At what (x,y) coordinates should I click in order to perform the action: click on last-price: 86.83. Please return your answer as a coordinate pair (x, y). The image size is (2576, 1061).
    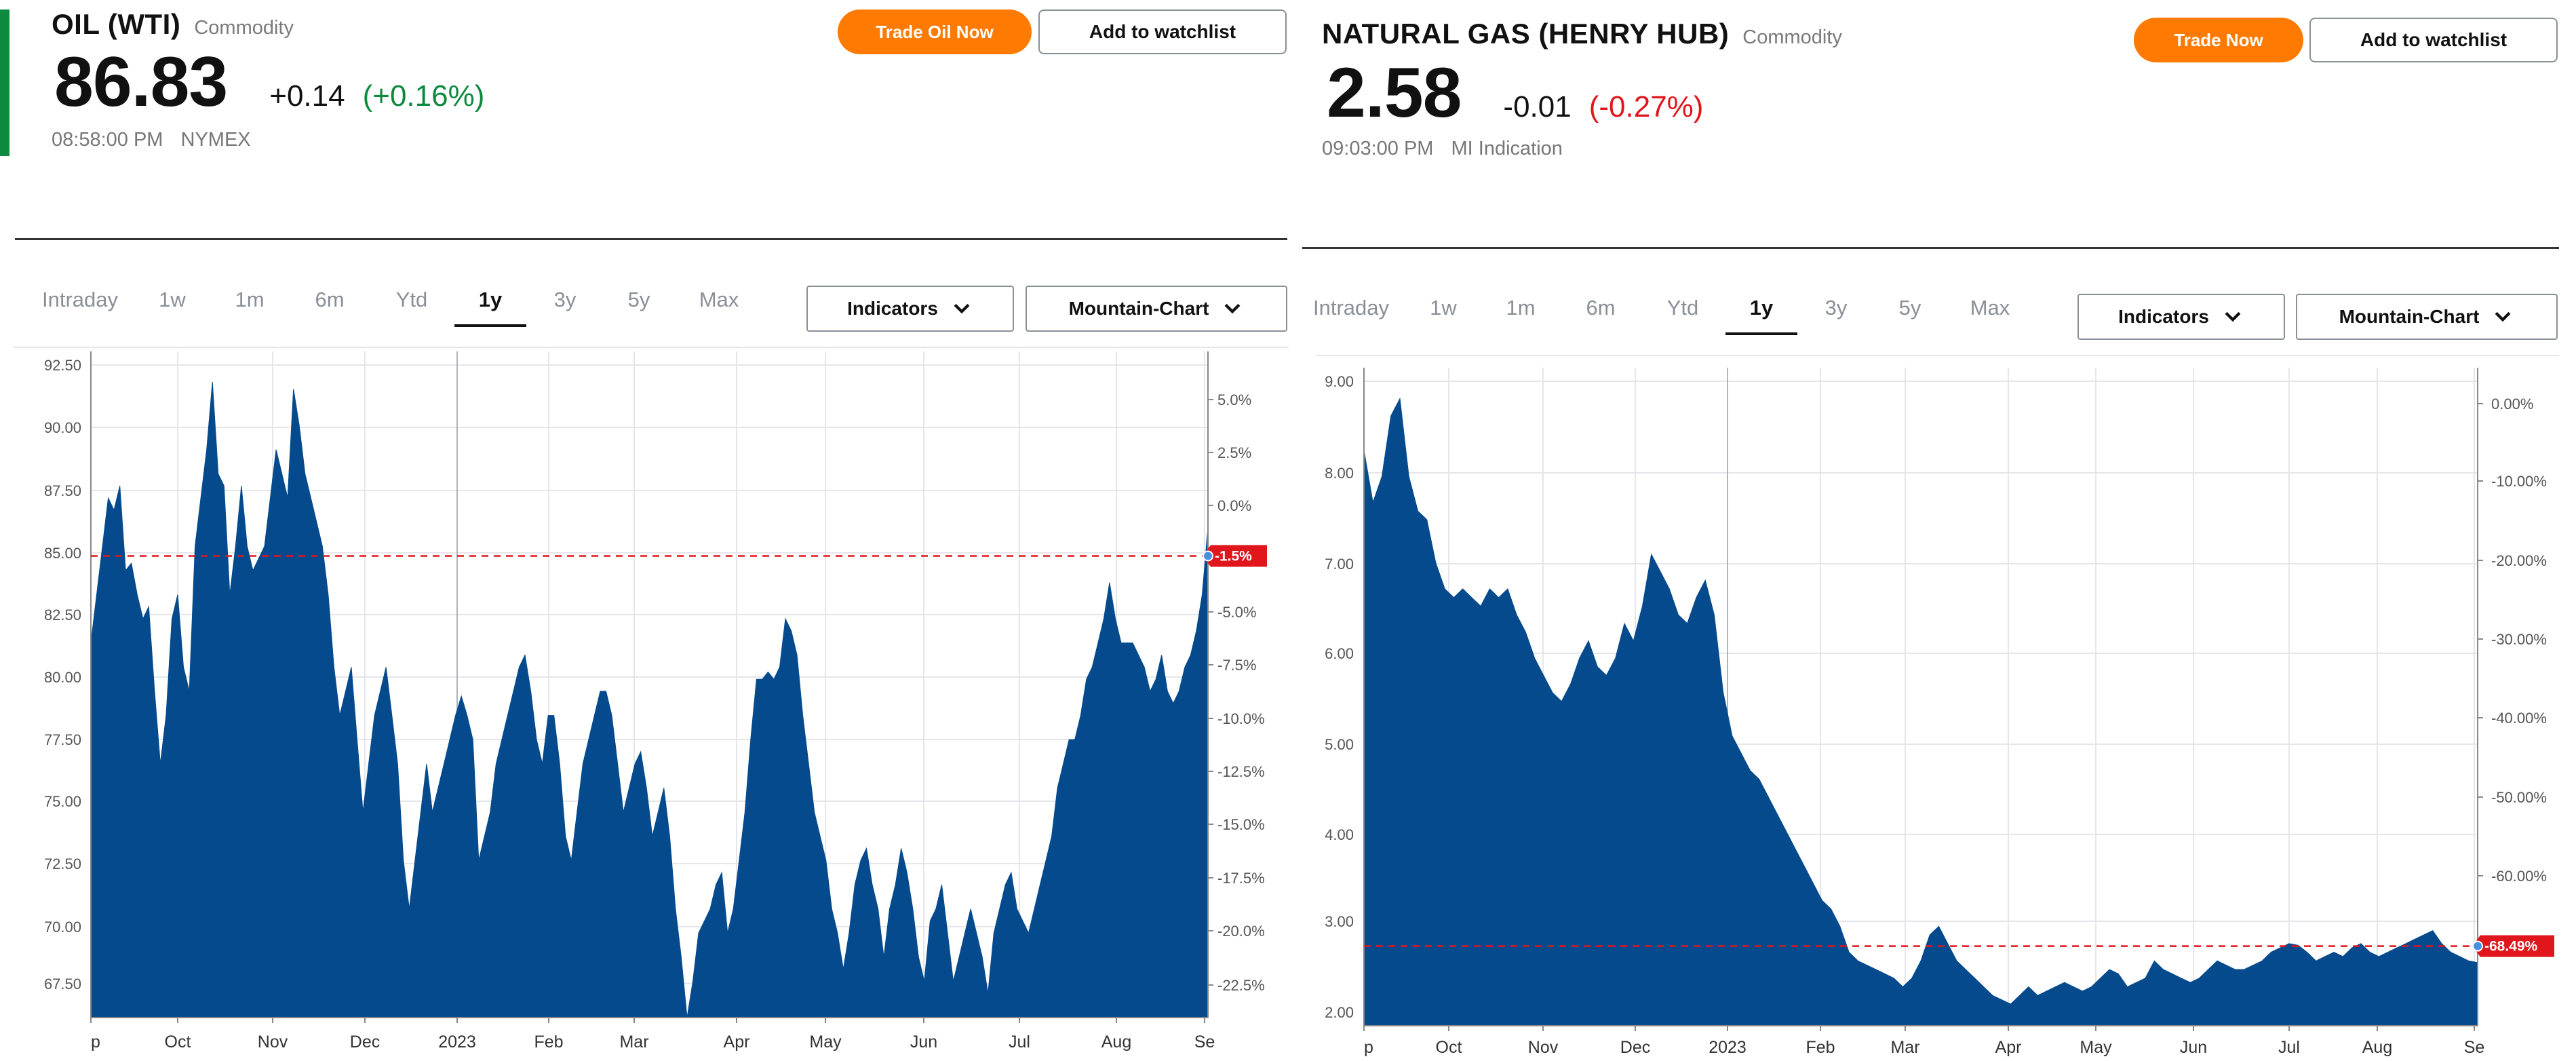
    Looking at the image, I should click on (141, 82).